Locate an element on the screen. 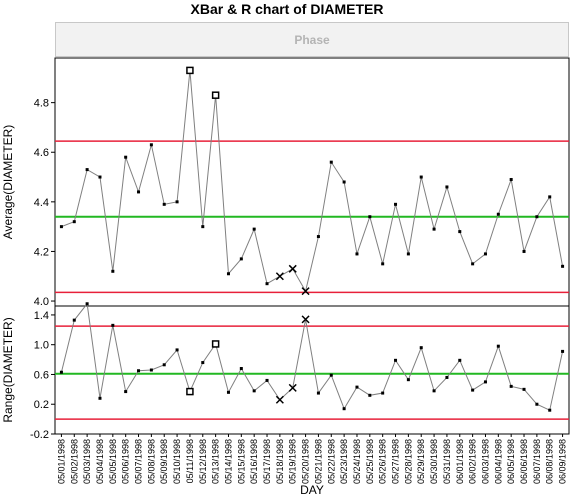  x-tick-label: 05/08/1998 is located at coordinates (151, 461).